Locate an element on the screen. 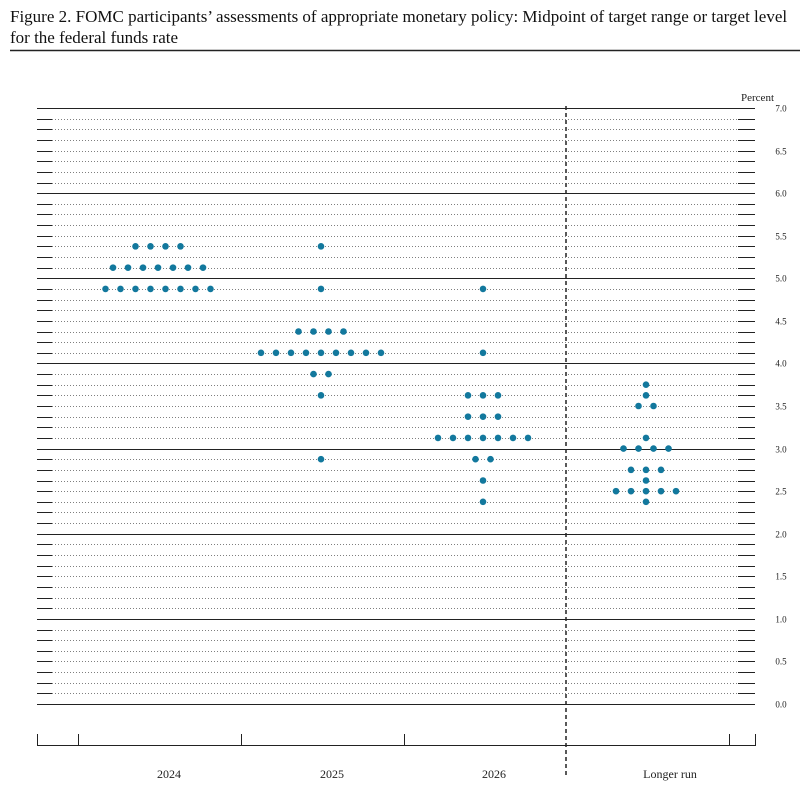  y-tick-label: 2.0 is located at coordinates (781, 535).